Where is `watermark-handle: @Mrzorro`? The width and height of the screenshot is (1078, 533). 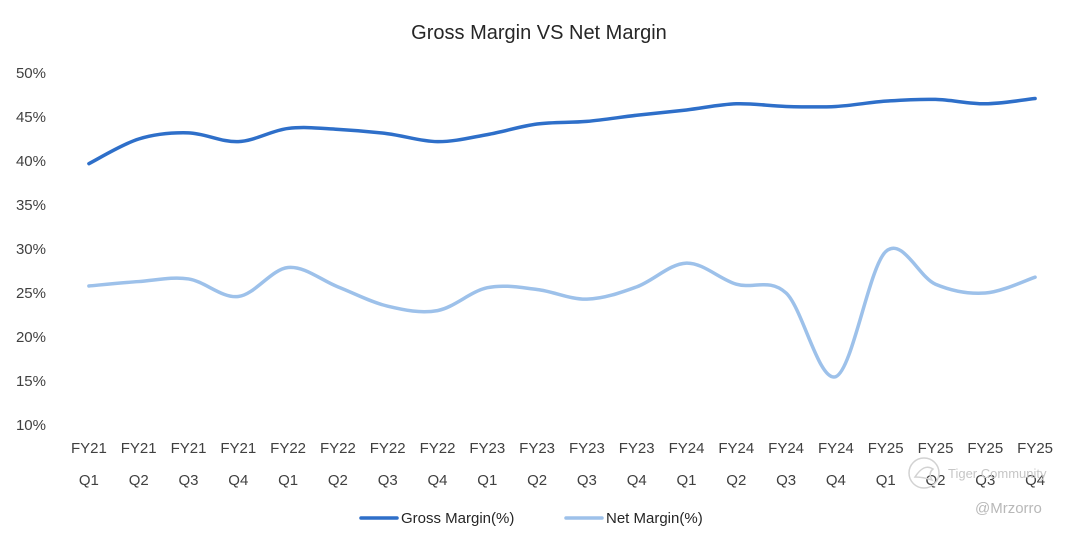 watermark-handle: @Mrzorro is located at coordinates (1008, 508).